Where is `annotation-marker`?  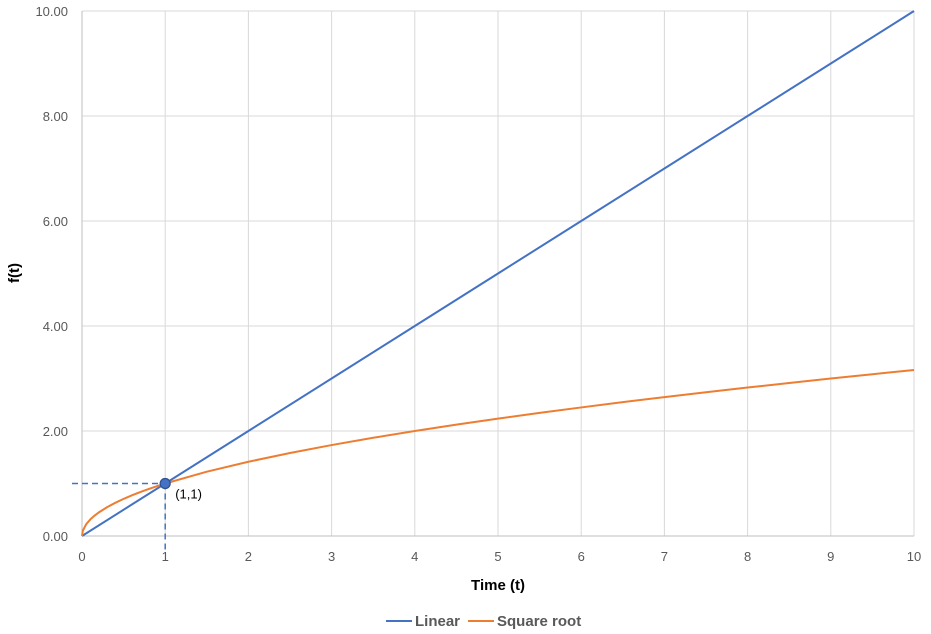 annotation-marker is located at coordinates (165, 483).